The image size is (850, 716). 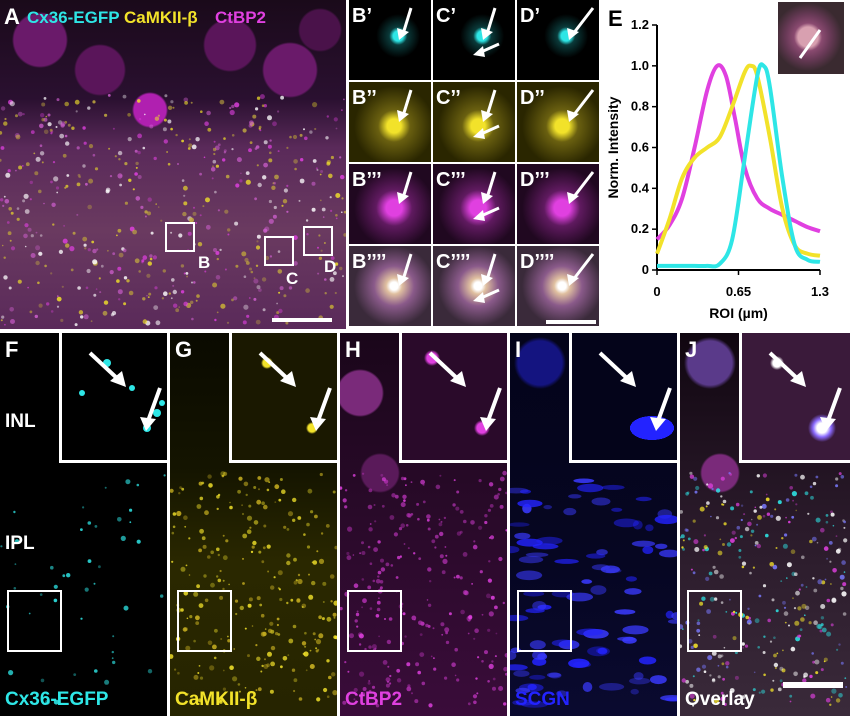 What do you see at coordinates (34, 621) in the screenshot?
I see `roi-box` at bounding box center [34, 621].